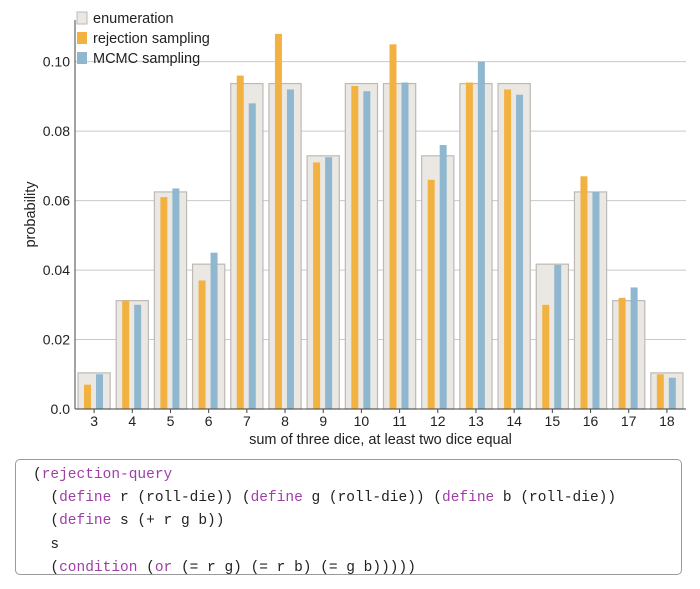 This screenshot has height=589, width=700. What do you see at coordinates (171, 421) in the screenshot?
I see `x-tick-label: 5` at bounding box center [171, 421].